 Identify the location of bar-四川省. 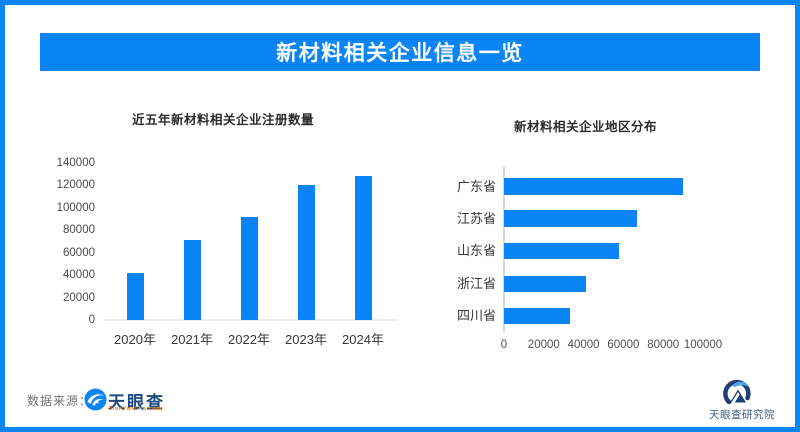
(537, 316).